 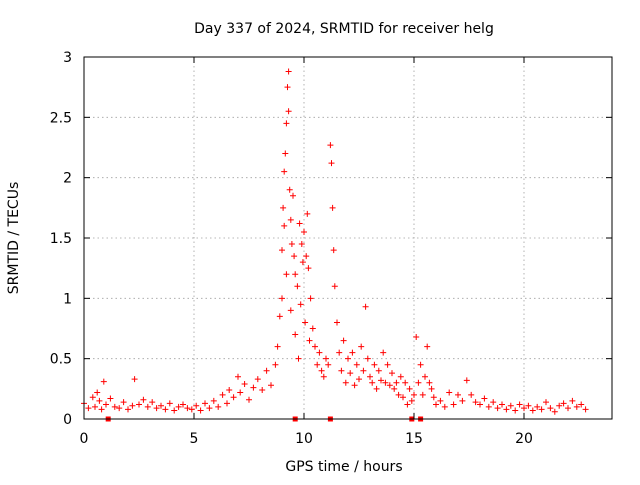 What do you see at coordinates (343, 467) in the screenshot?
I see `x-axis-label: GPS time / hours` at bounding box center [343, 467].